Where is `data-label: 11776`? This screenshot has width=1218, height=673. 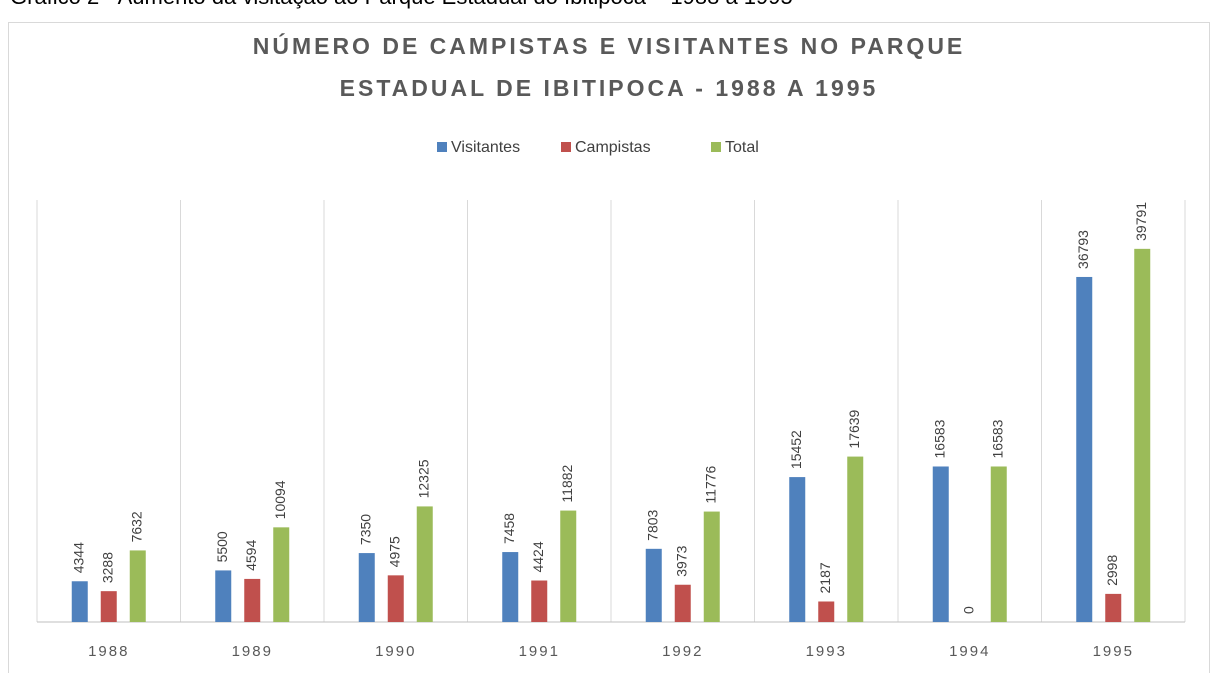 data-label: 11776 is located at coordinates (710, 484).